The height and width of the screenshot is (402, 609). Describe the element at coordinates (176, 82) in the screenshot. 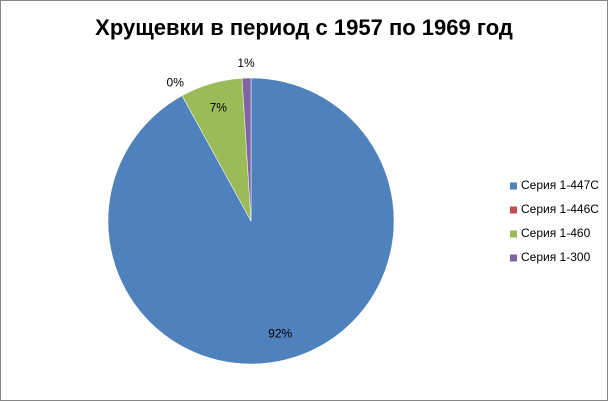

I see `data-label: 0%` at that location.